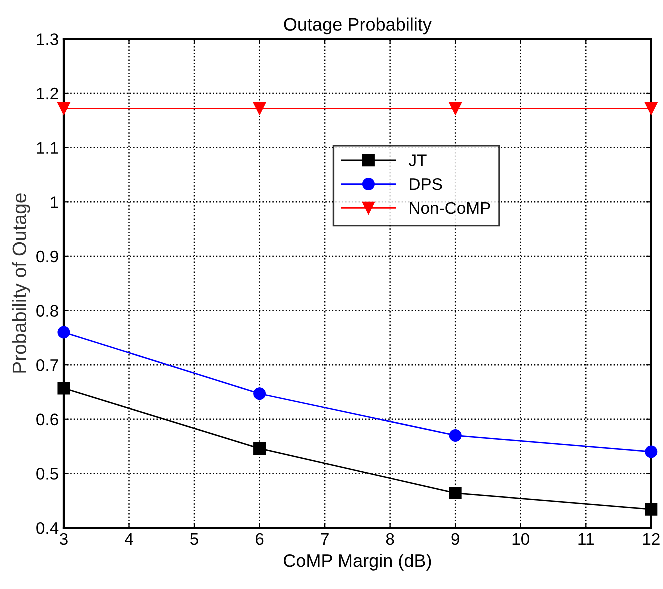  What do you see at coordinates (47, 94) in the screenshot?
I see `y-tick-label: 1.2` at bounding box center [47, 94].